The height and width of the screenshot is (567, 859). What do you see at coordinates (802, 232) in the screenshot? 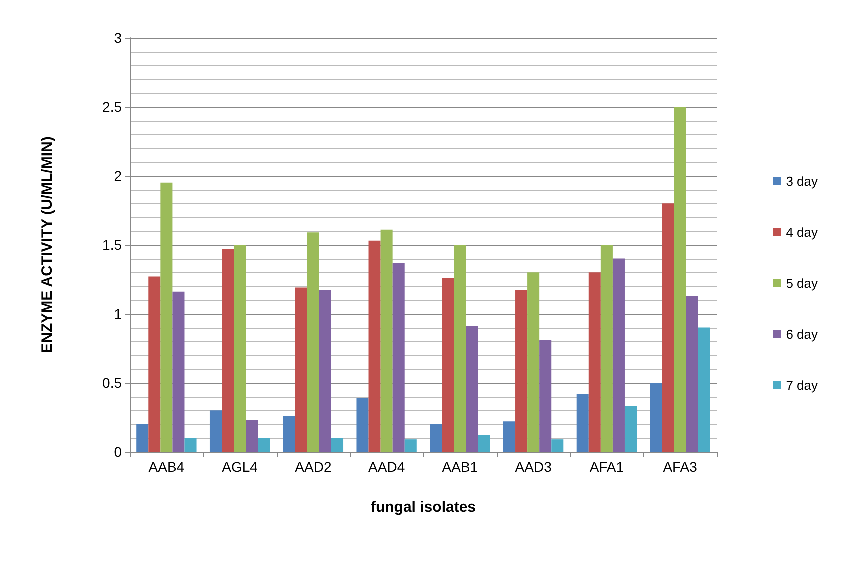
I see `legend-label: 4 day` at bounding box center [802, 232].